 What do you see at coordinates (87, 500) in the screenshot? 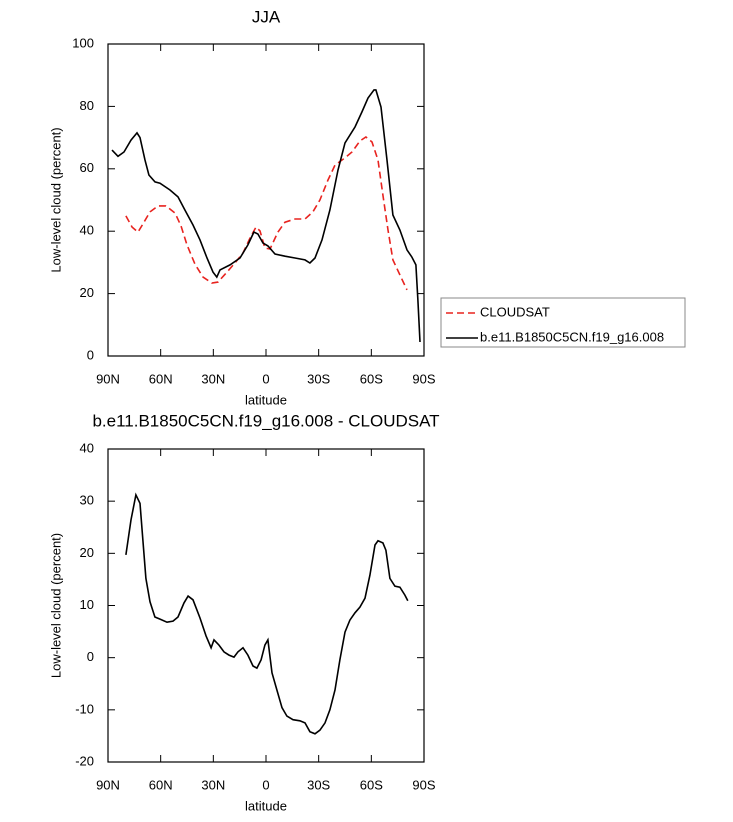
I see `y-tick-label: 30` at bounding box center [87, 500].